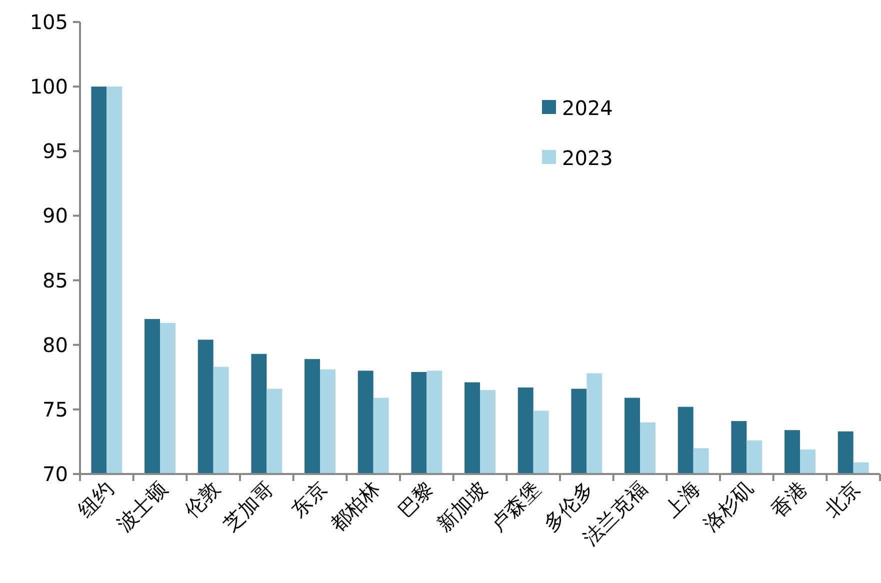  I want to click on legend-label: 2024, so click(587, 108).